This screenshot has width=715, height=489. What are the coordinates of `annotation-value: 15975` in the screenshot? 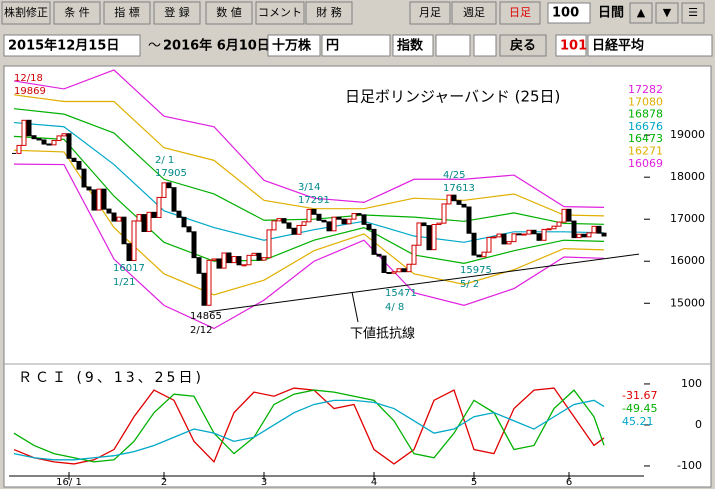 It's located at (476, 270).